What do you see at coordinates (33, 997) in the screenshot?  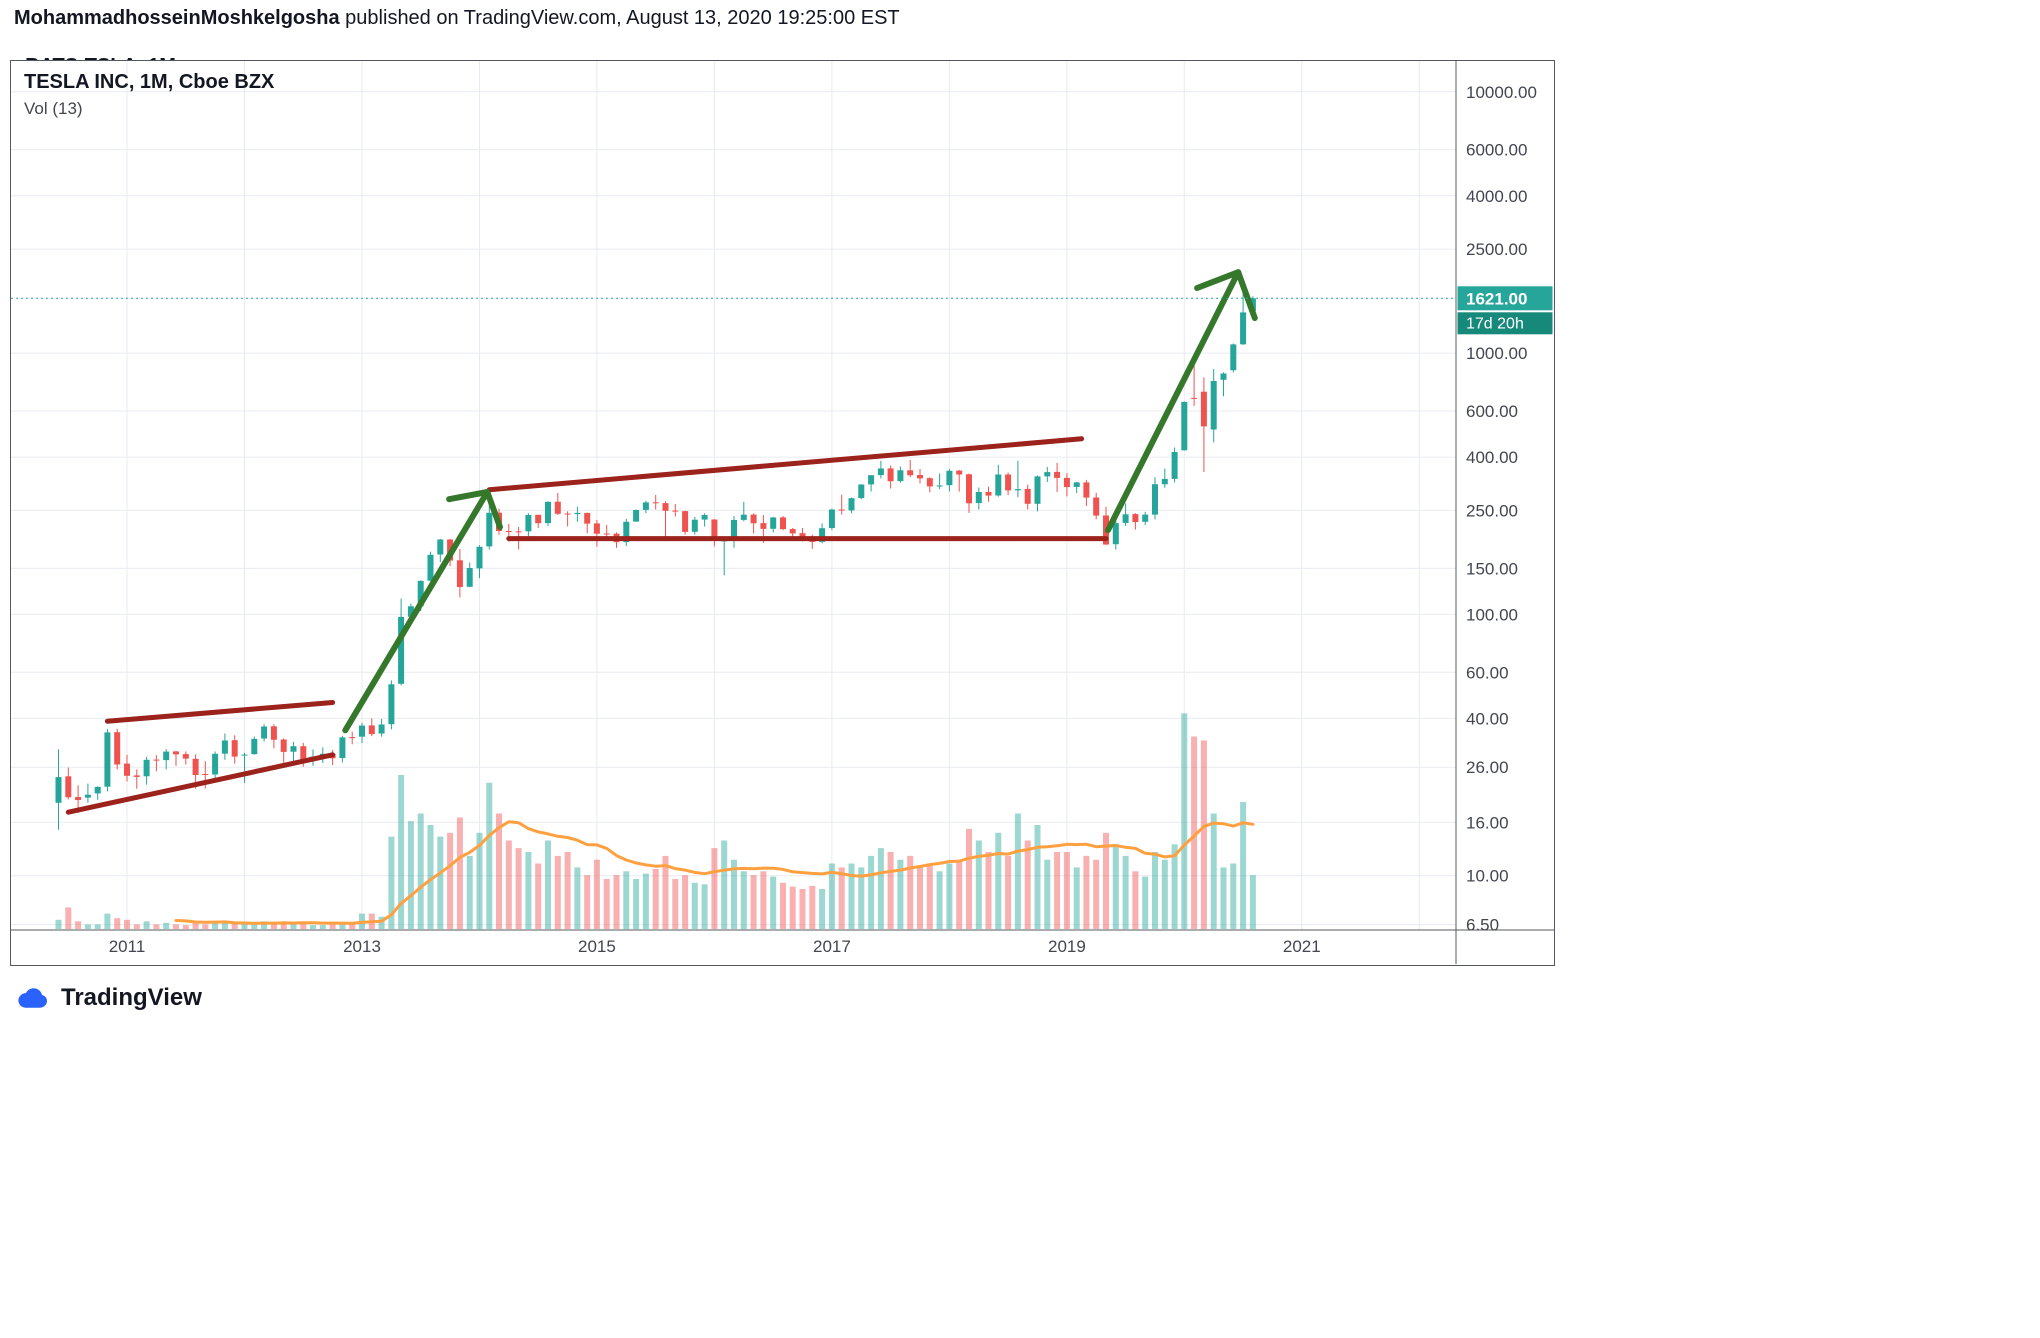 I see `tradingview-logo-icon` at bounding box center [33, 997].